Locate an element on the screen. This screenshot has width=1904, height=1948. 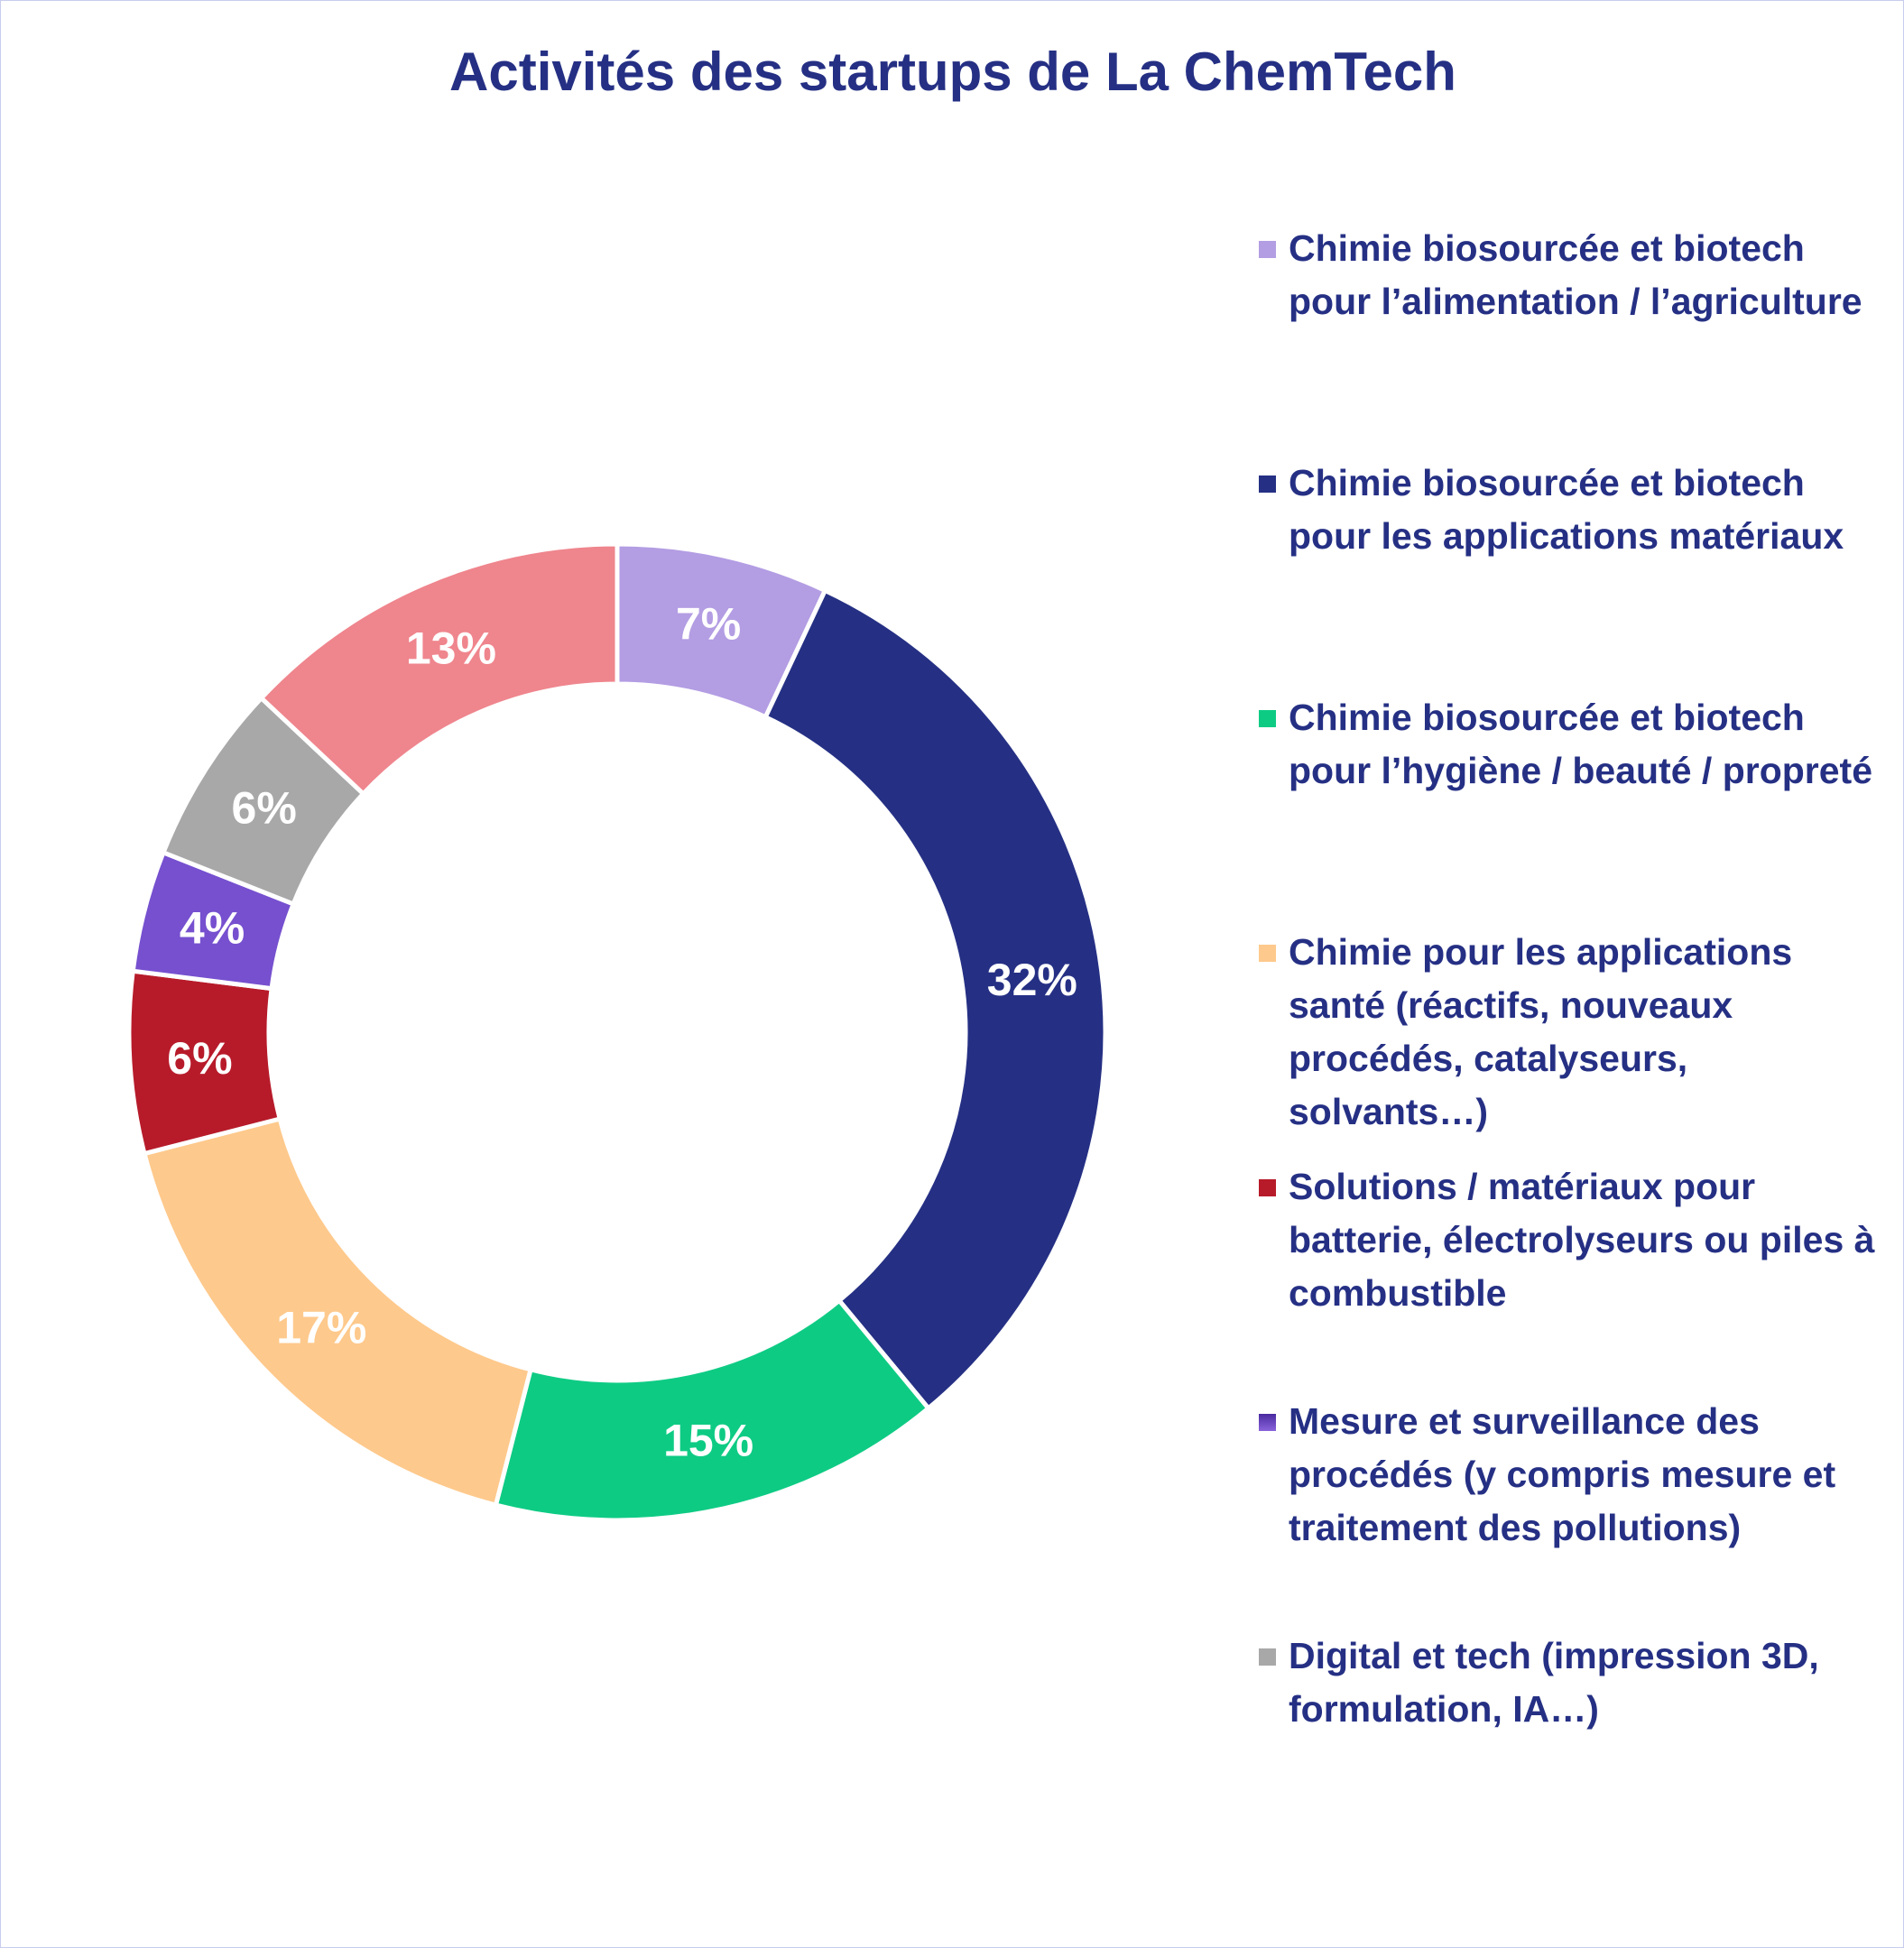
data-label: 32% is located at coordinates (1032, 980).